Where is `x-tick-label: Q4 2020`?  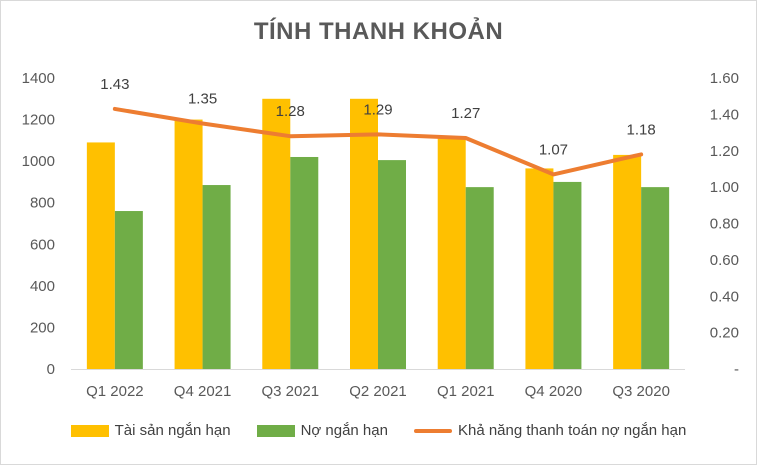
x-tick-label: Q4 2020 is located at coordinates (554, 391).